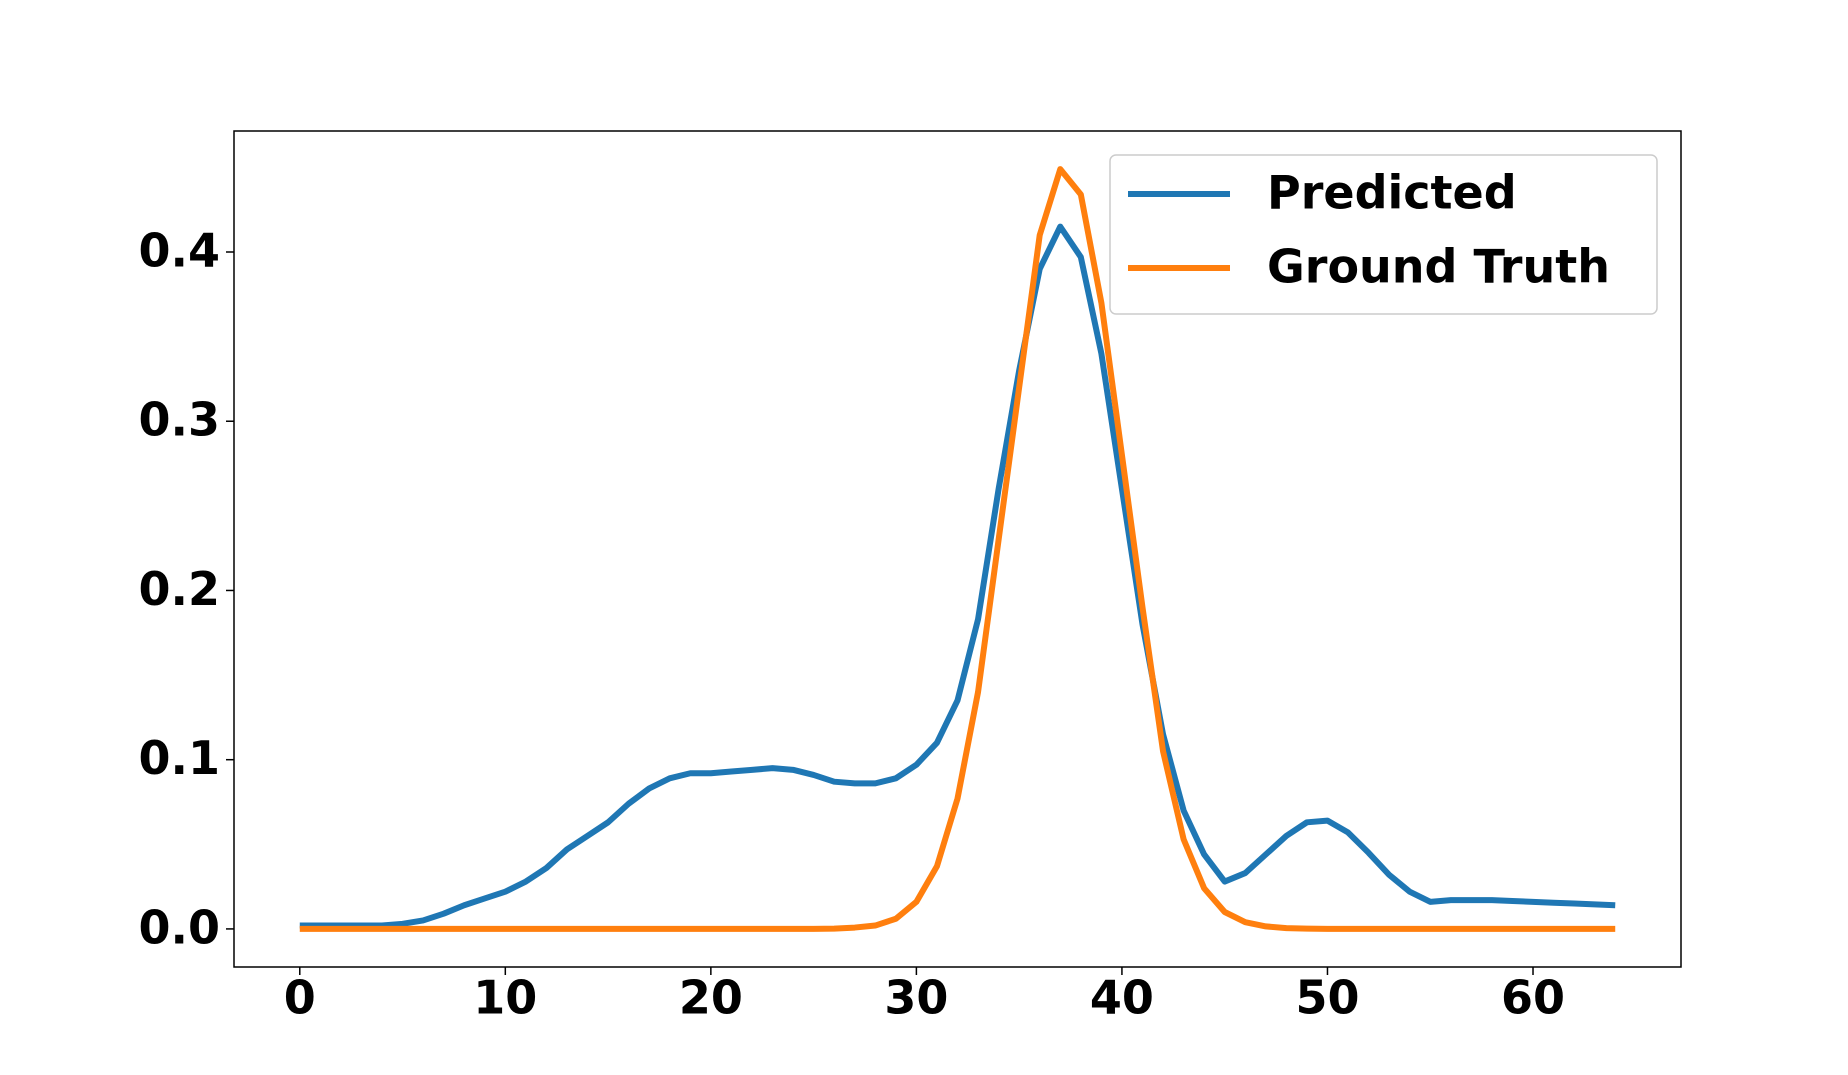 The image size is (1848, 1075). Describe the element at coordinates (180, 927) in the screenshot. I see `y-tick-label: 0.0` at that location.